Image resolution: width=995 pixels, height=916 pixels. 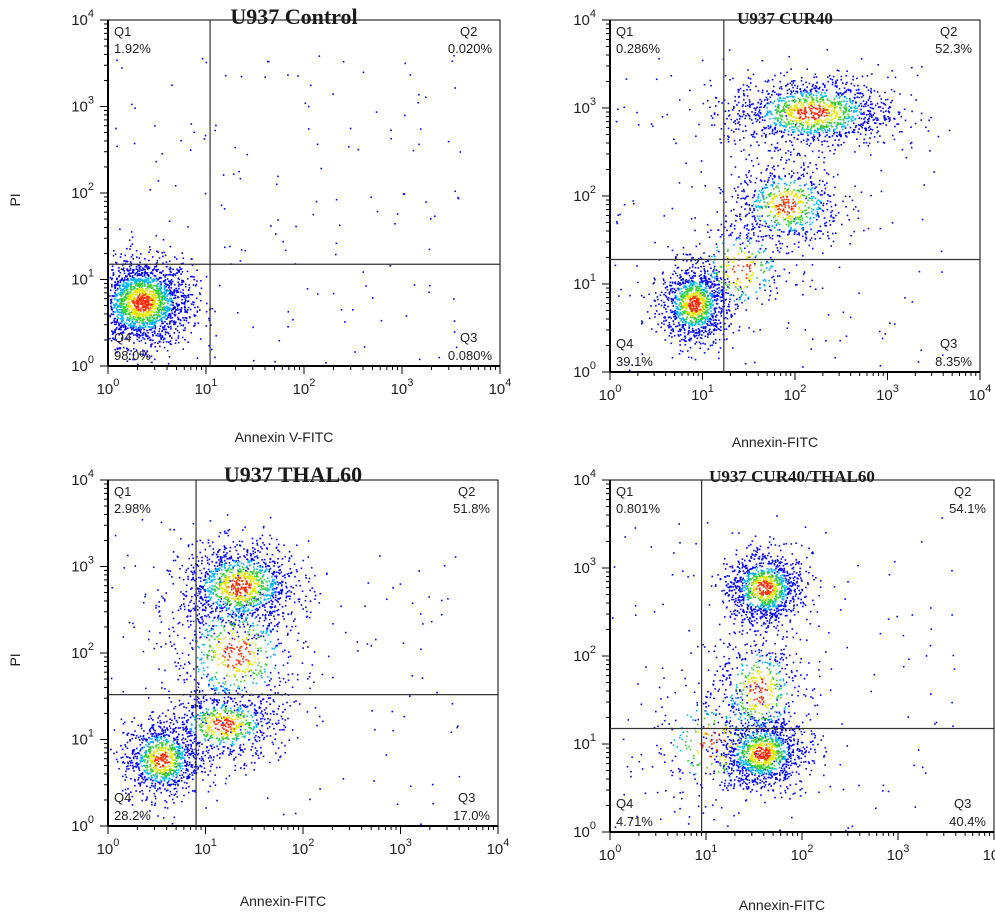 I want to click on y-tick-label: 103, so click(x=82, y=105).